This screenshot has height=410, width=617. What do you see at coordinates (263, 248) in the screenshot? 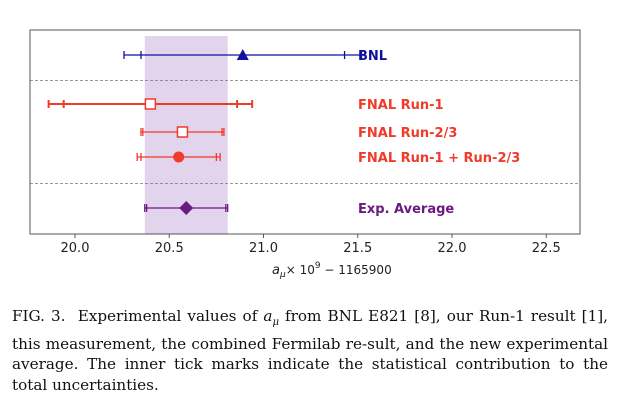
I see `x-tick-label: 21.0` at bounding box center [263, 248].